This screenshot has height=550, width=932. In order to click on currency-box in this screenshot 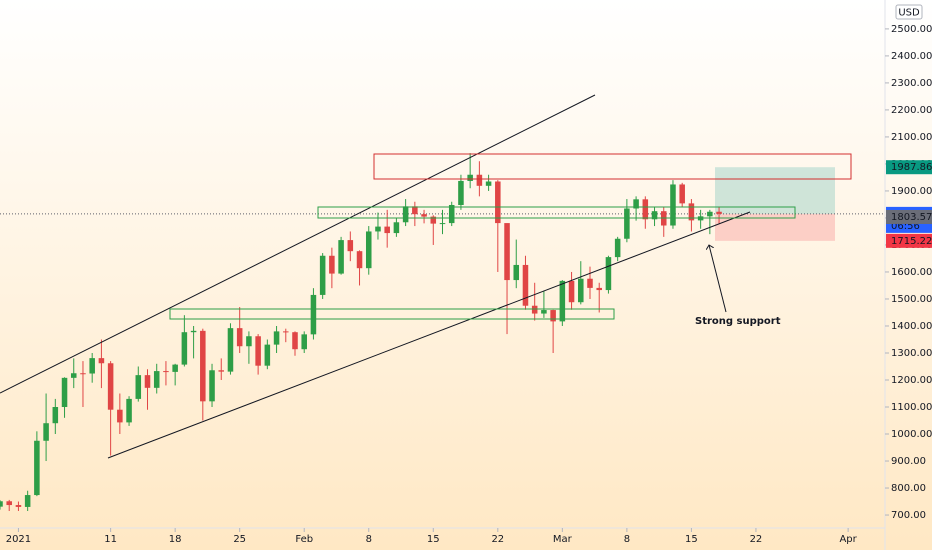, I will do `click(909, 12)`.